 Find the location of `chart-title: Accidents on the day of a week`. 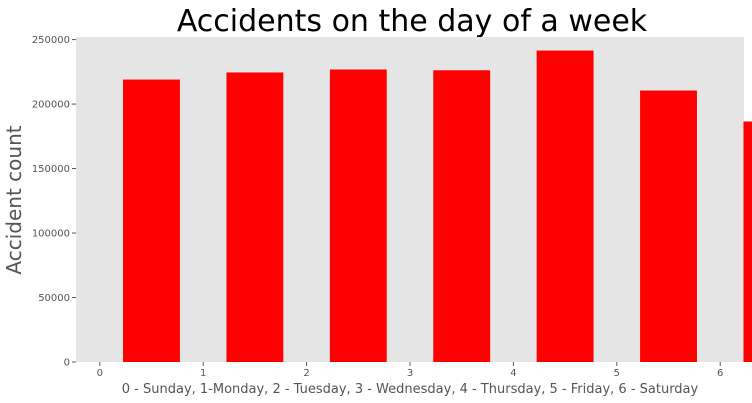

chart-title: Accidents on the day of a week is located at coordinates (412, 21).